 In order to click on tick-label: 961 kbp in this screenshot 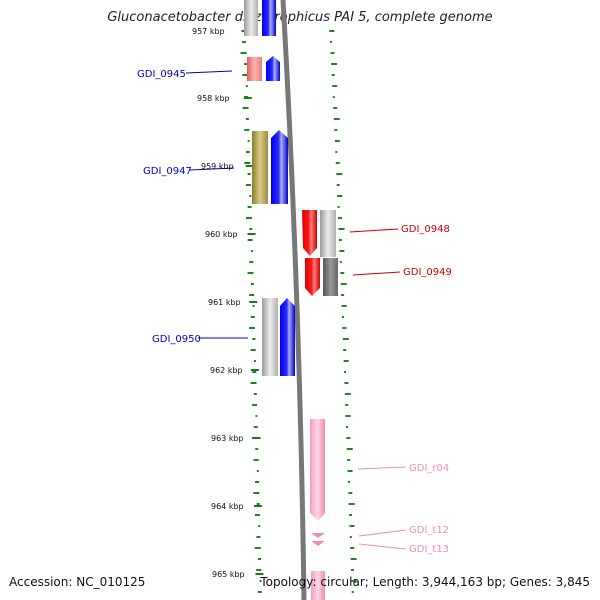, I will do `click(224, 302)`.